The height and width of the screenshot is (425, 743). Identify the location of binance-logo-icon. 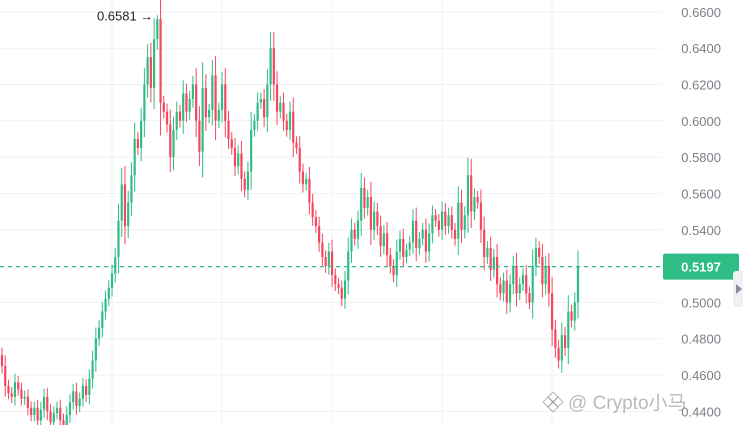
(553, 401).